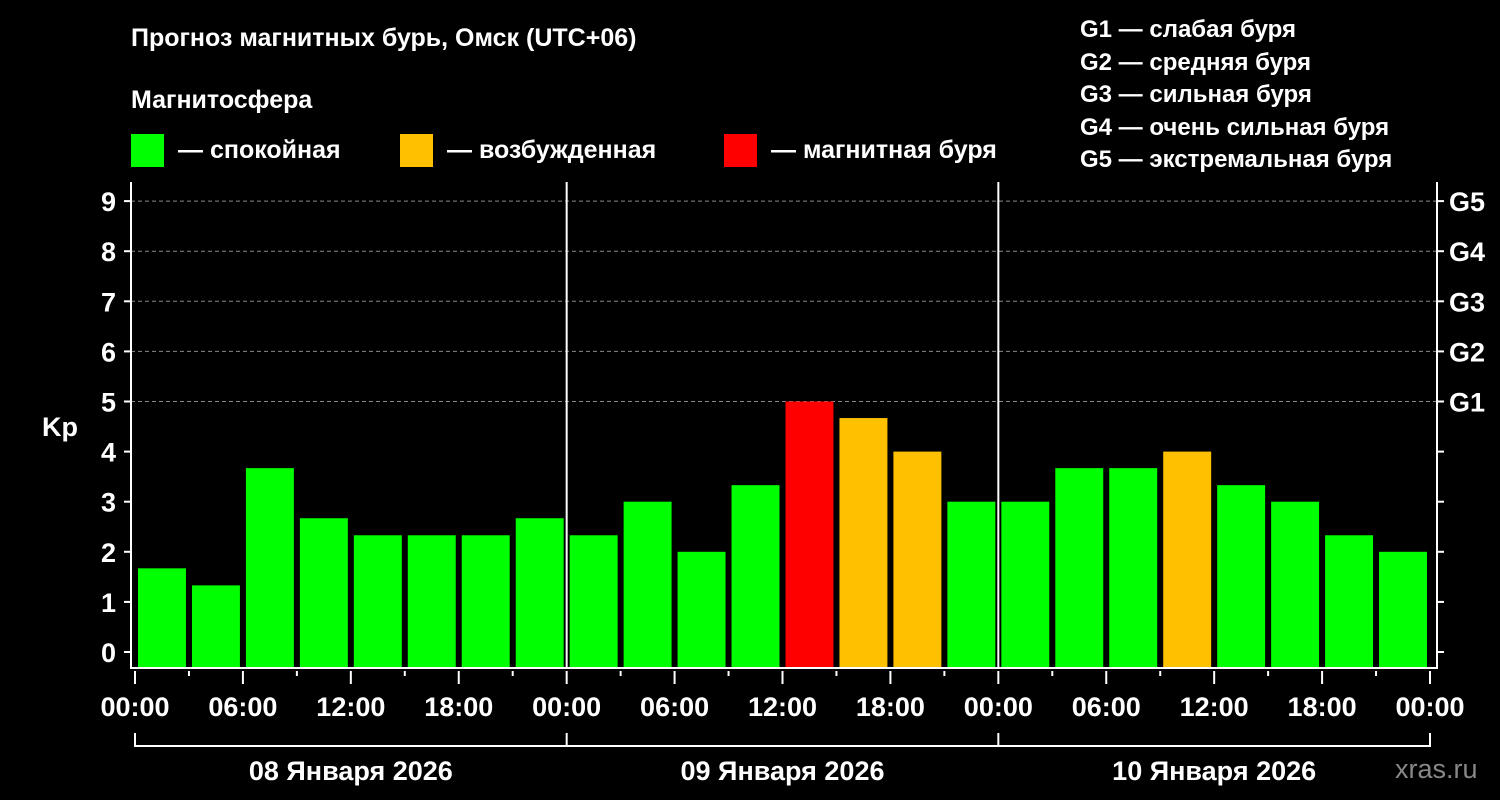 The image size is (1500, 800). I want to click on watermark: xras.ru, so click(1436, 769).